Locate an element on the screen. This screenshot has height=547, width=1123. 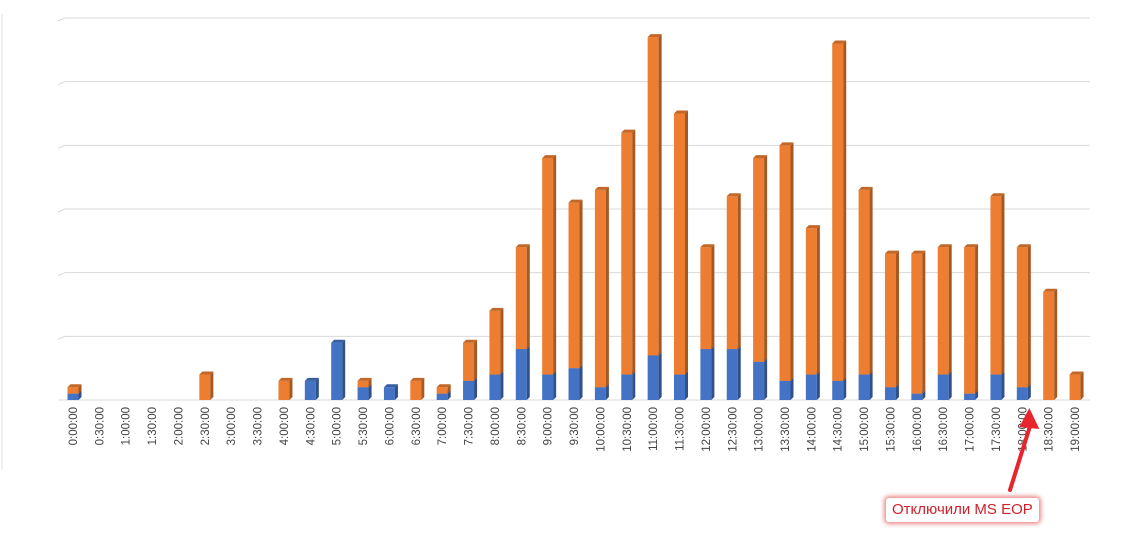
x-tick-label: 10:00:00 is located at coordinates (601, 429).